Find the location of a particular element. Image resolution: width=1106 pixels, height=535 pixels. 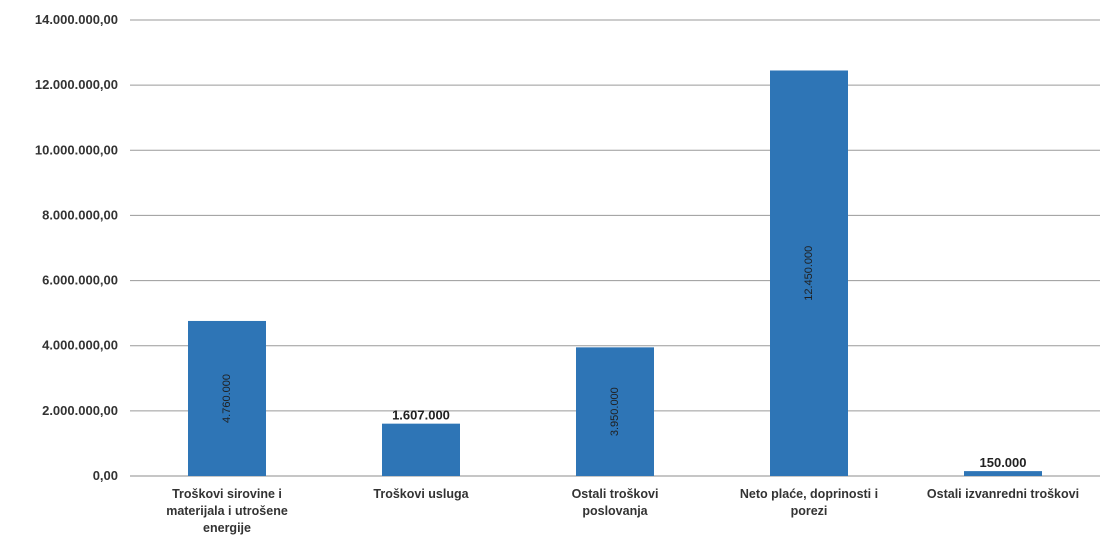

y-tick-label: 14.000.000,00 is located at coordinates (76, 19).